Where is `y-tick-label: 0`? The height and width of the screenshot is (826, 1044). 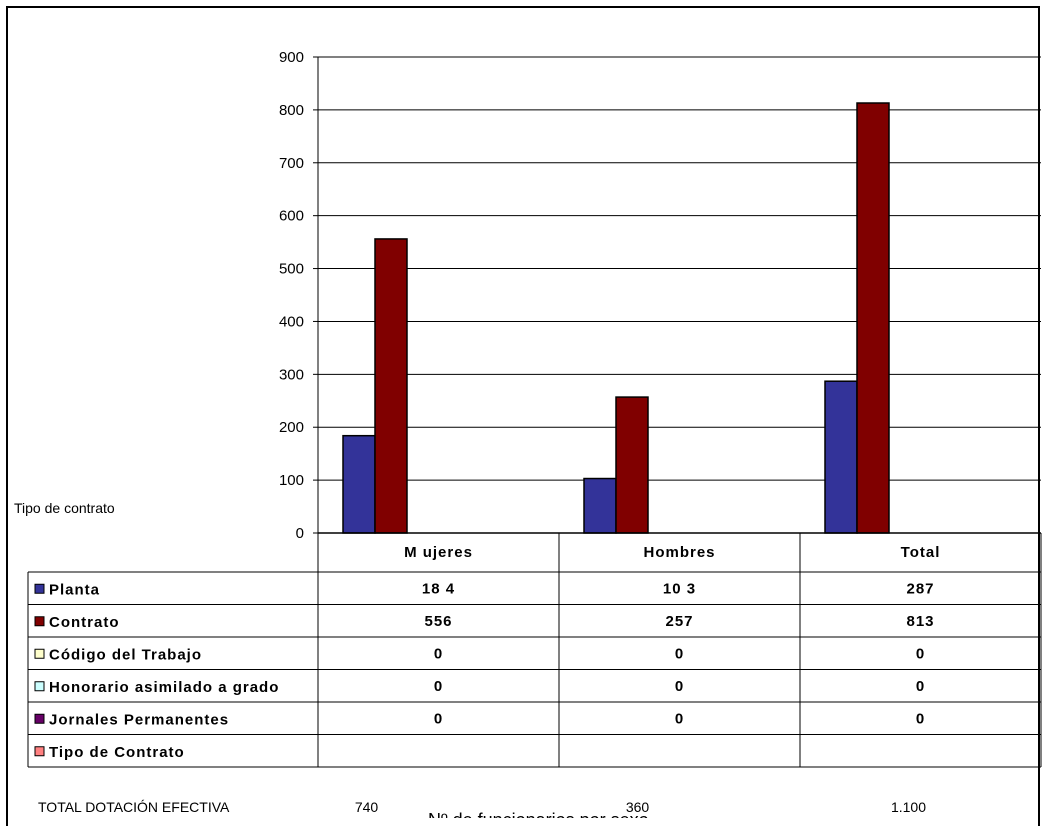 y-tick-label: 0 is located at coordinates (300, 533).